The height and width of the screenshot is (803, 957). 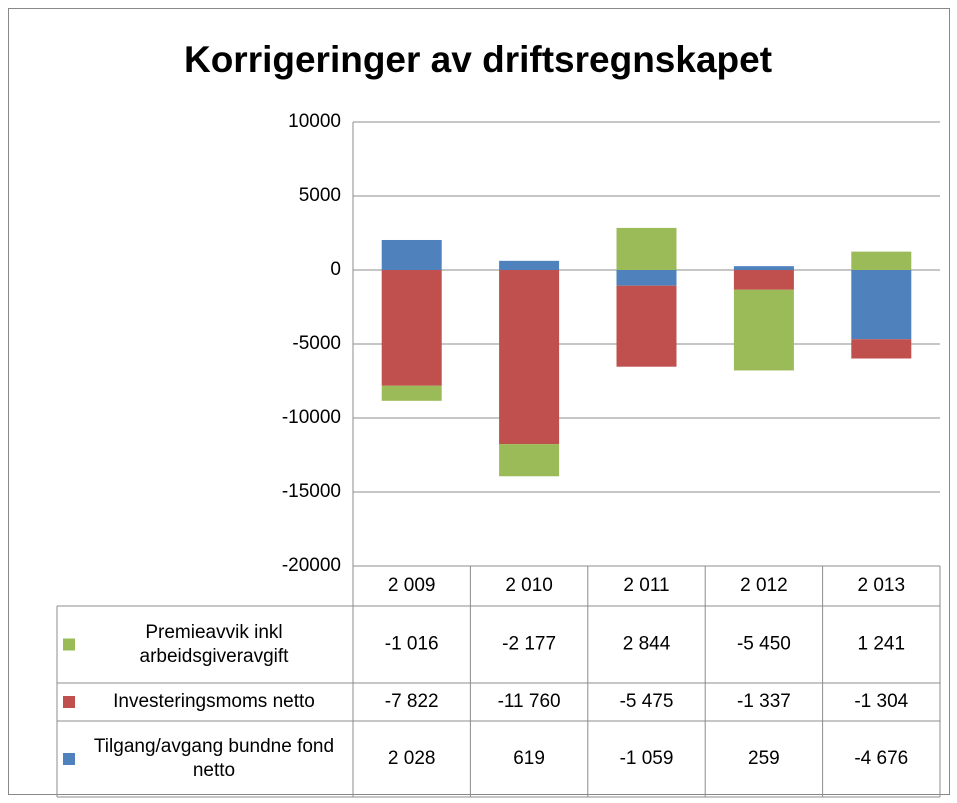 What do you see at coordinates (529, 585) in the screenshot?
I see `x-tick-label: 2 010` at bounding box center [529, 585].